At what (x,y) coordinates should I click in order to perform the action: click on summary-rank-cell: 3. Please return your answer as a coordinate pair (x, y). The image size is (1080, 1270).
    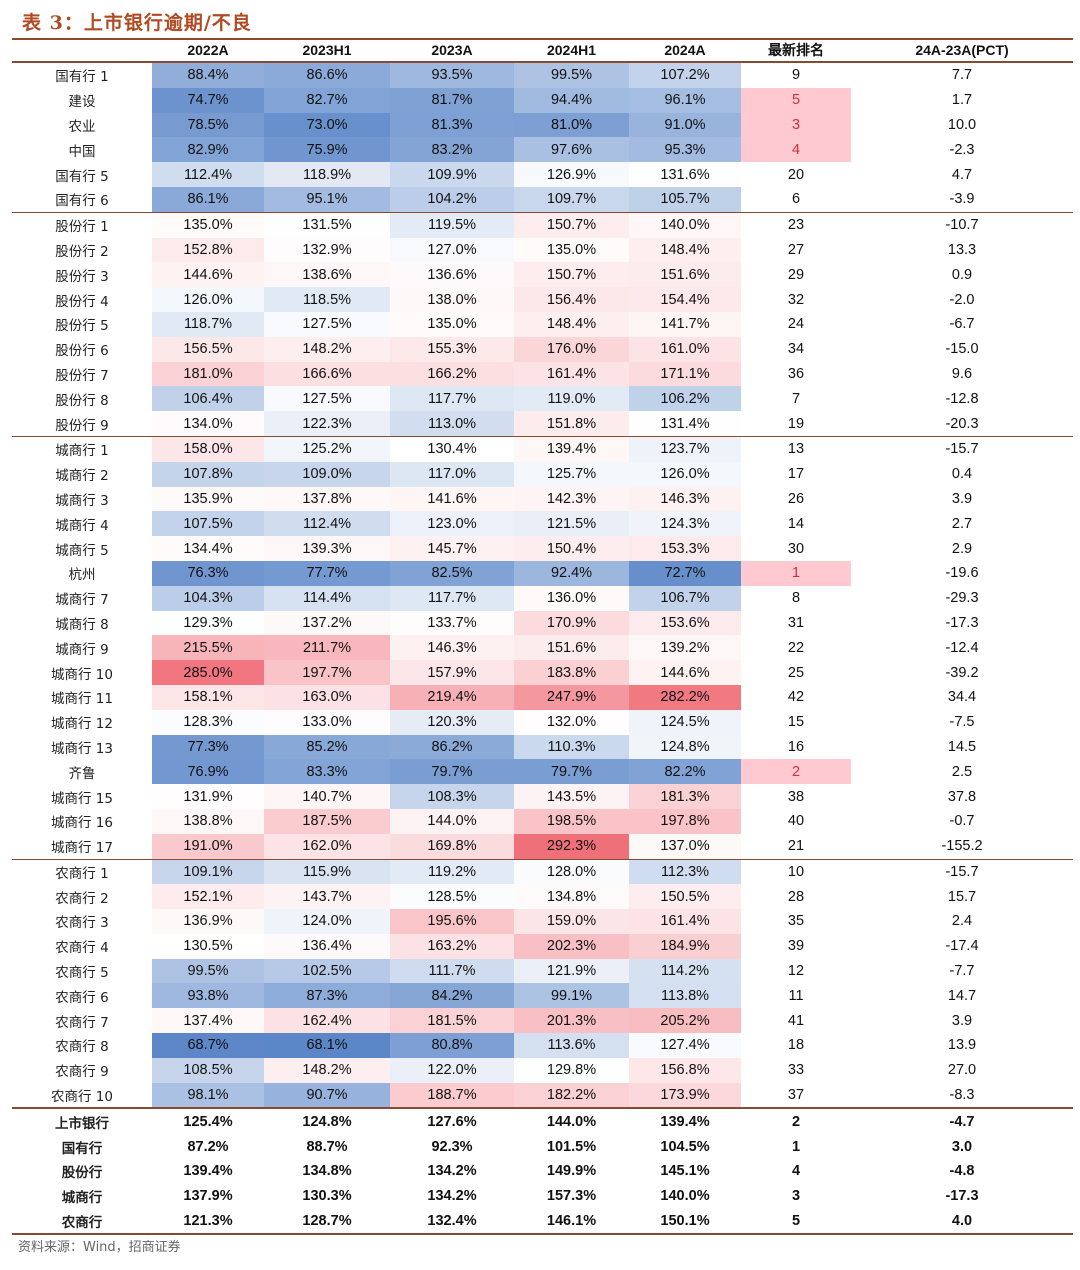
    Looking at the image, I should click on (796, 1196).